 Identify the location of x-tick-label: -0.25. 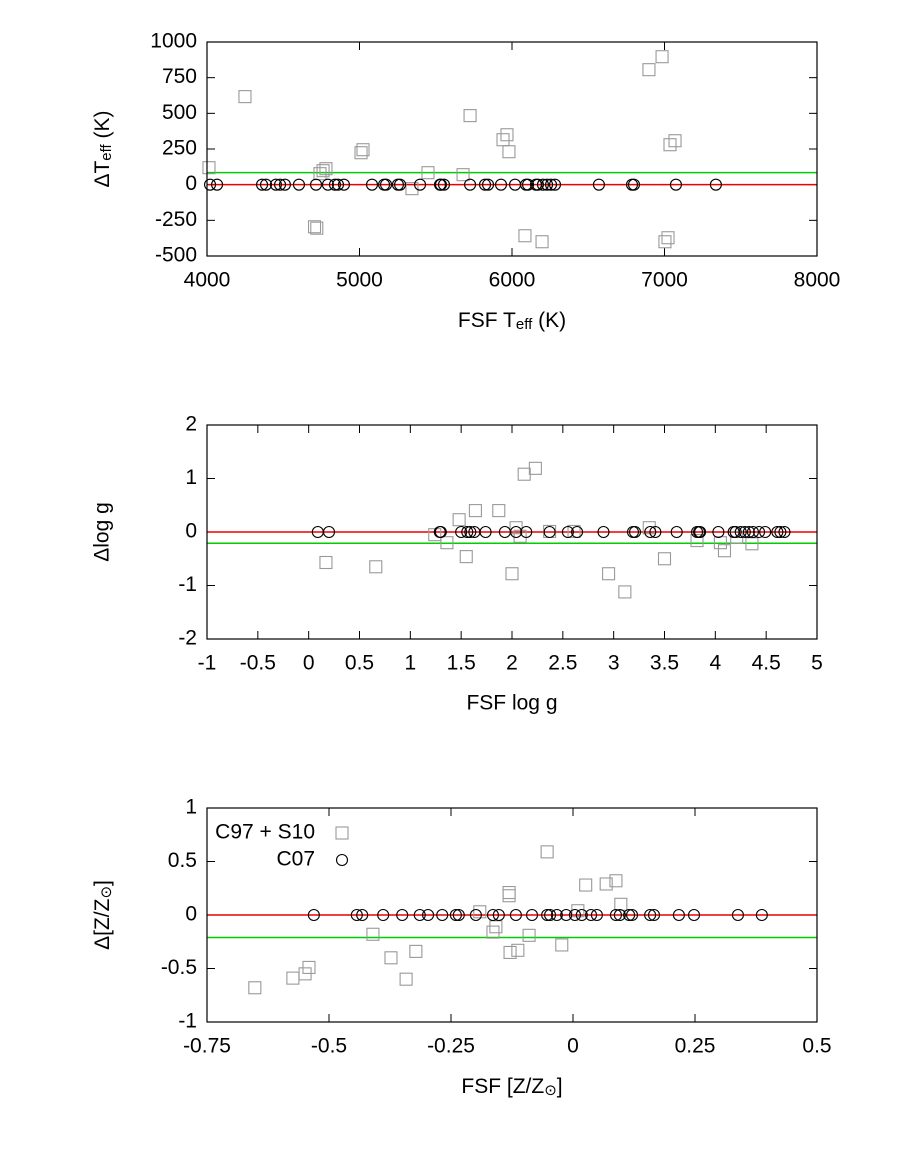
(451, 1046).